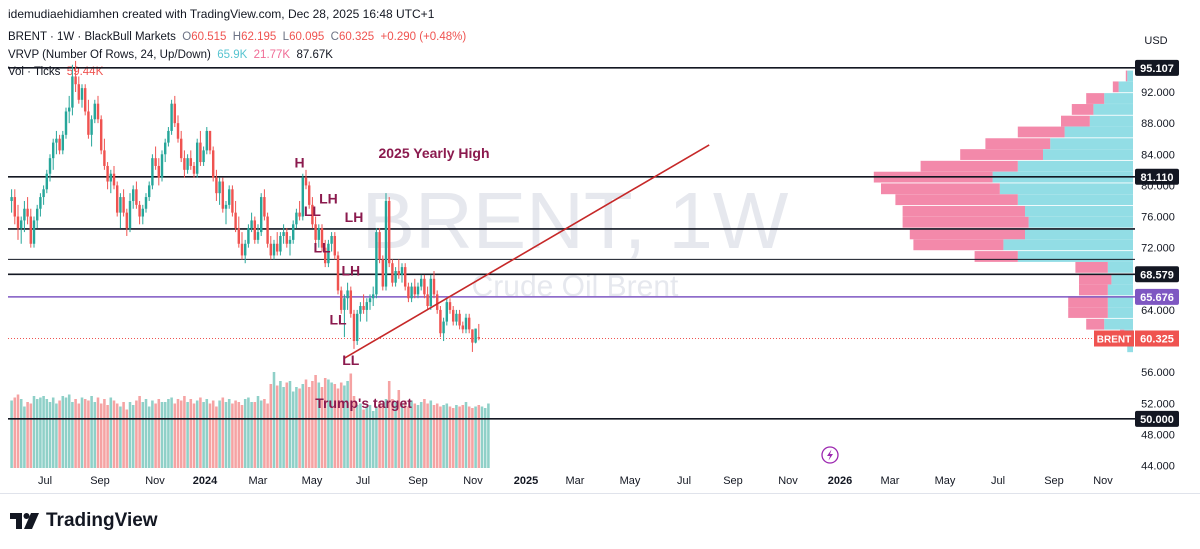 The height and width of the screenshot is (549, 1200). Describe the element at coordinates (1158, 435) in the screenshot. I see `price-tick-label: 48.000` at that location.